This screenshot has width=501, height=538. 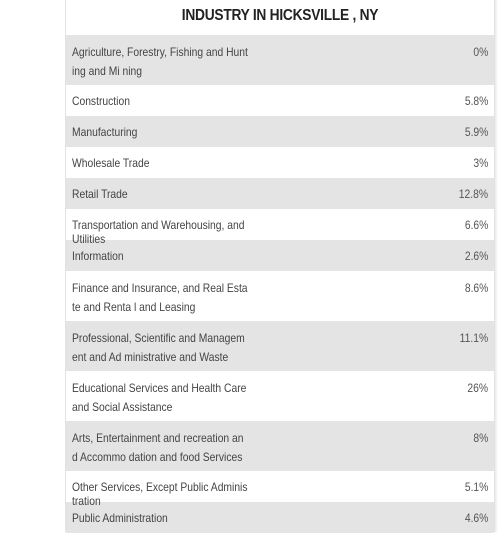 I want to click on row-value: 11.1%, so click(x=473, y=338).